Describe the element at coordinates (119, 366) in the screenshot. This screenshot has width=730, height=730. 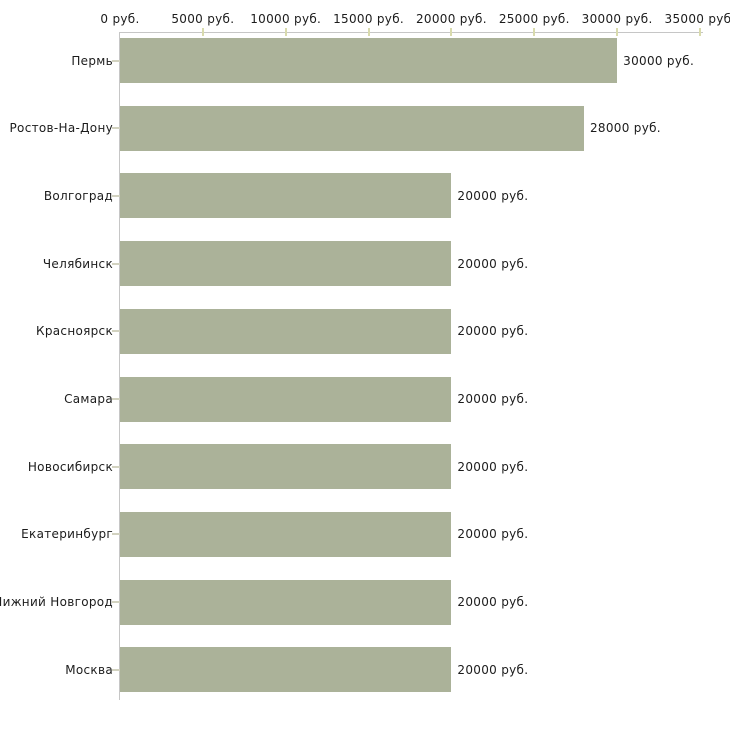
I see `y-axis-line` at that location.